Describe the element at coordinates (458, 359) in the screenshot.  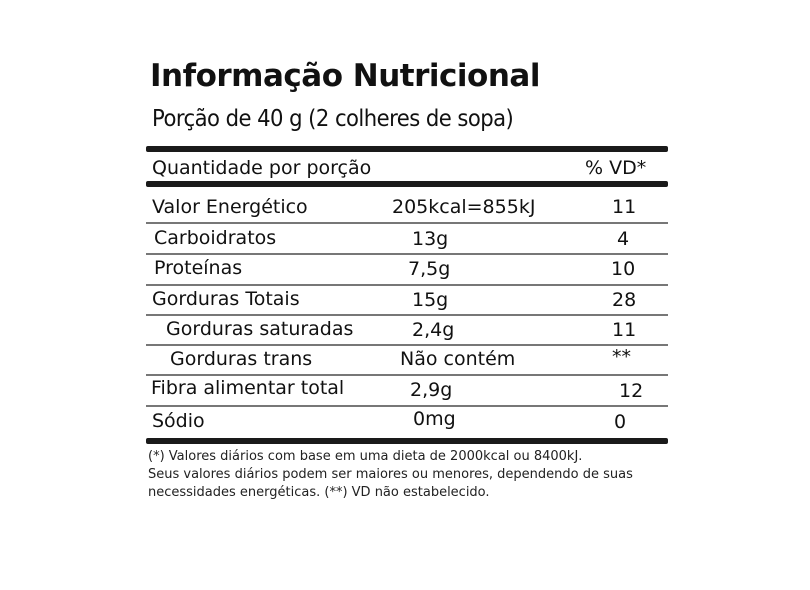
I see `nutrient-amount: Não contém` at that location.